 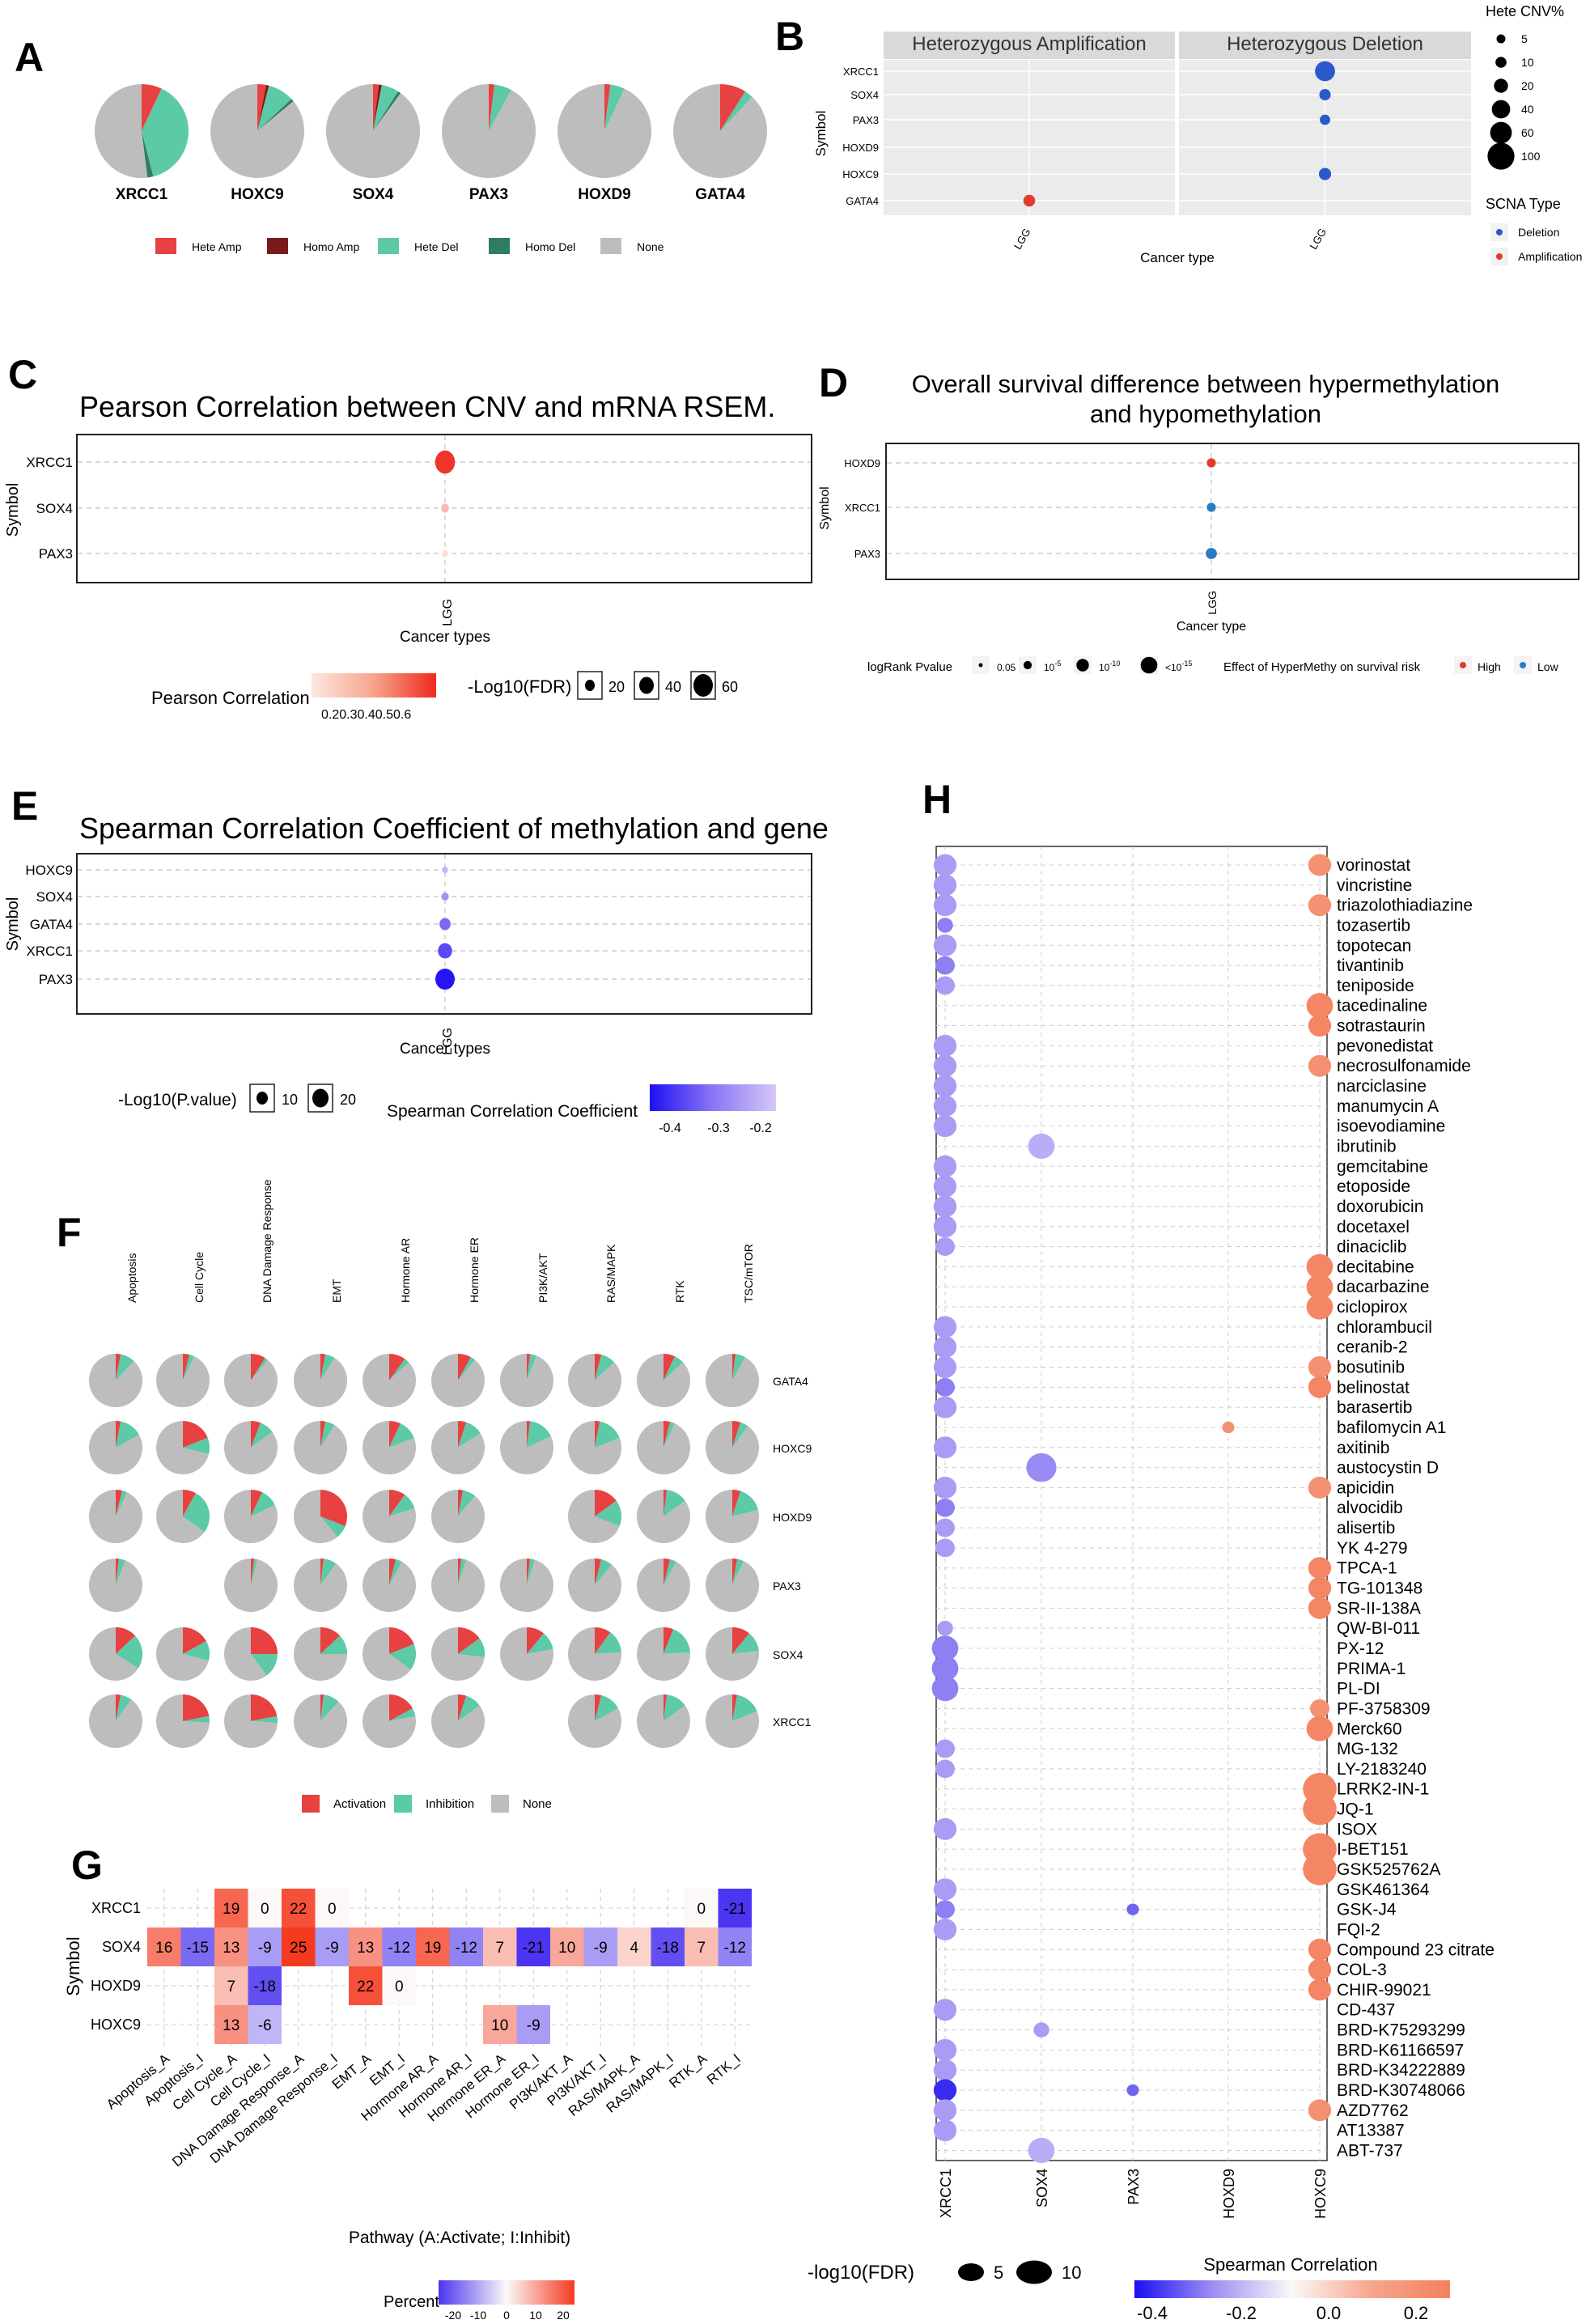 What do you see at coordinates (791, 1382) in the screenshot?
I see `gene-label: GATA4` at bounding box center [791, 1382].